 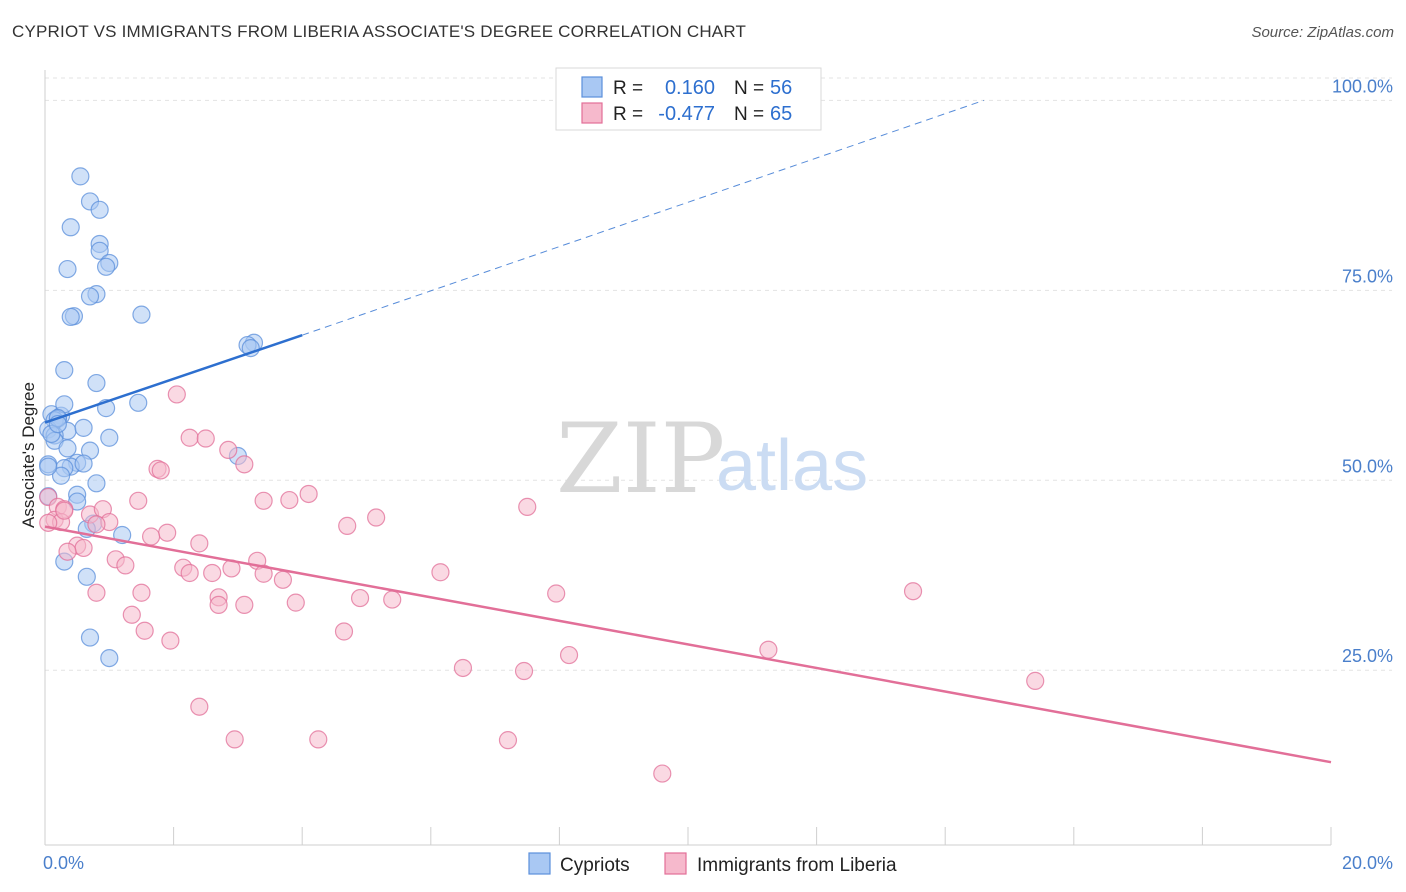 I want to click on x-tick-label: 20.0%, so click(x=1367, y=863).